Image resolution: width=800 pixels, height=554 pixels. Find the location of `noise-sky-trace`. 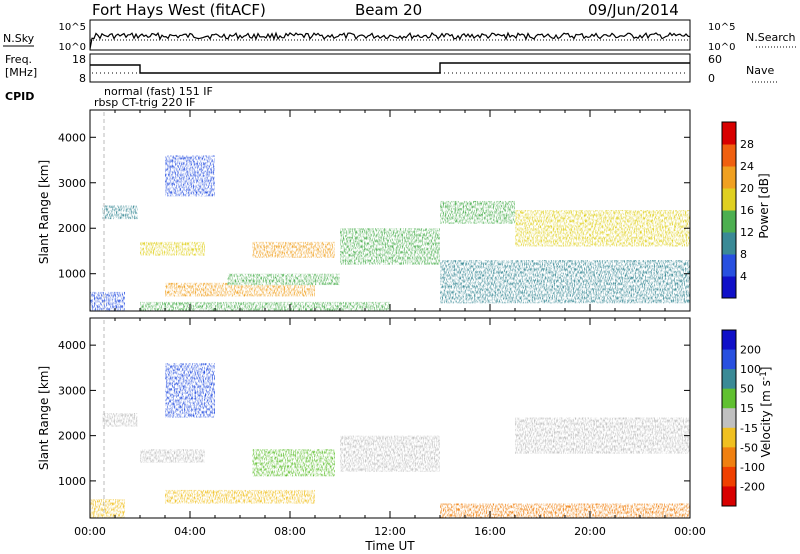

noise-sky-trace is located at coordinates (390, 40).